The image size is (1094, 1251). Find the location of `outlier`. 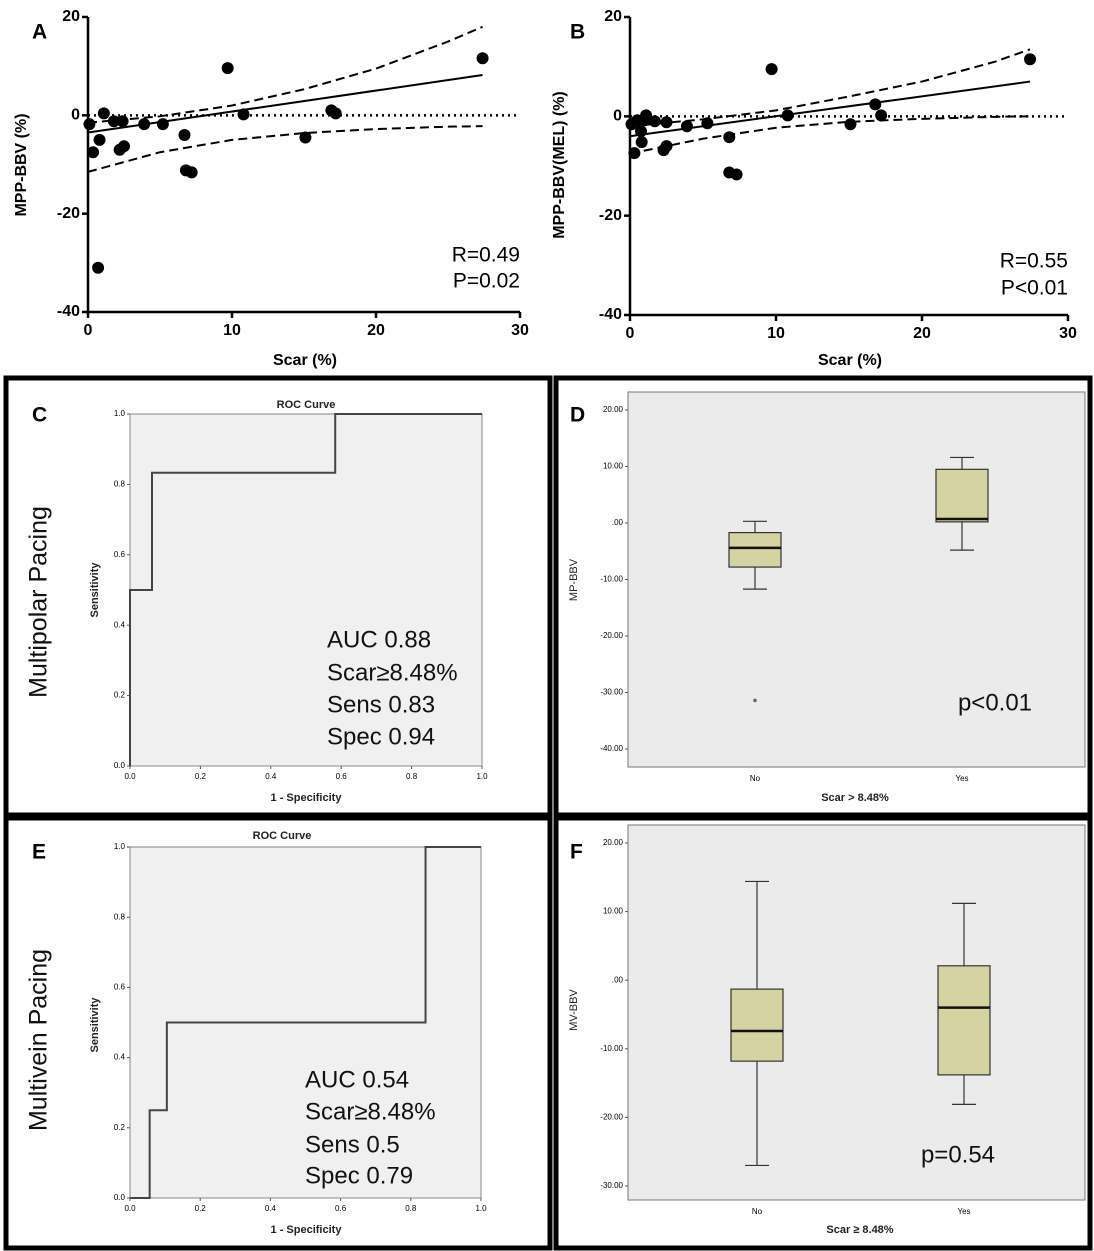

outlier is located at coordinates (755, 700).